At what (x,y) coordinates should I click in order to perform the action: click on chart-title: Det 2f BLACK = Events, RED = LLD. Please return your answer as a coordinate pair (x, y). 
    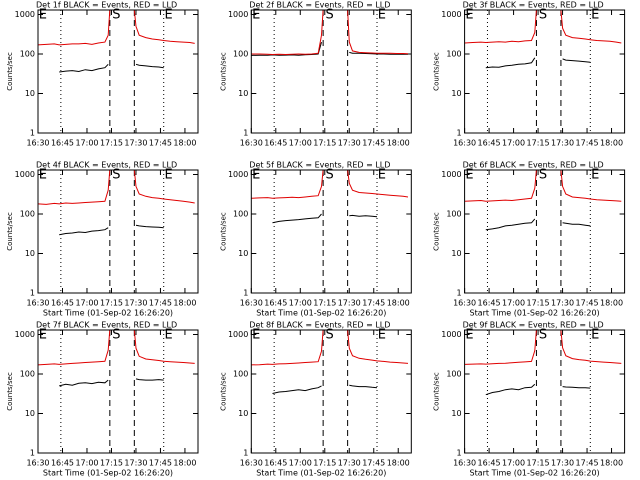
    Looking at the image, I should click on (319, 5).